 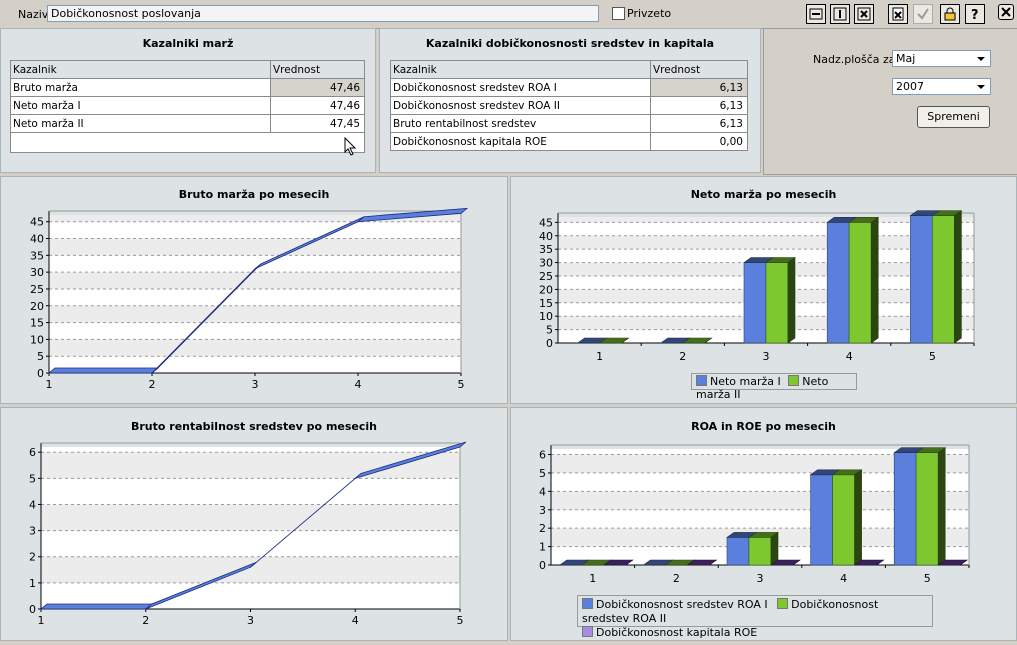 What do you see at coordinates (569, 123) in the screenshot?
I see `table-row: Bruto rentabilnost sredstev 6,13` at bounding box center [569, 123].